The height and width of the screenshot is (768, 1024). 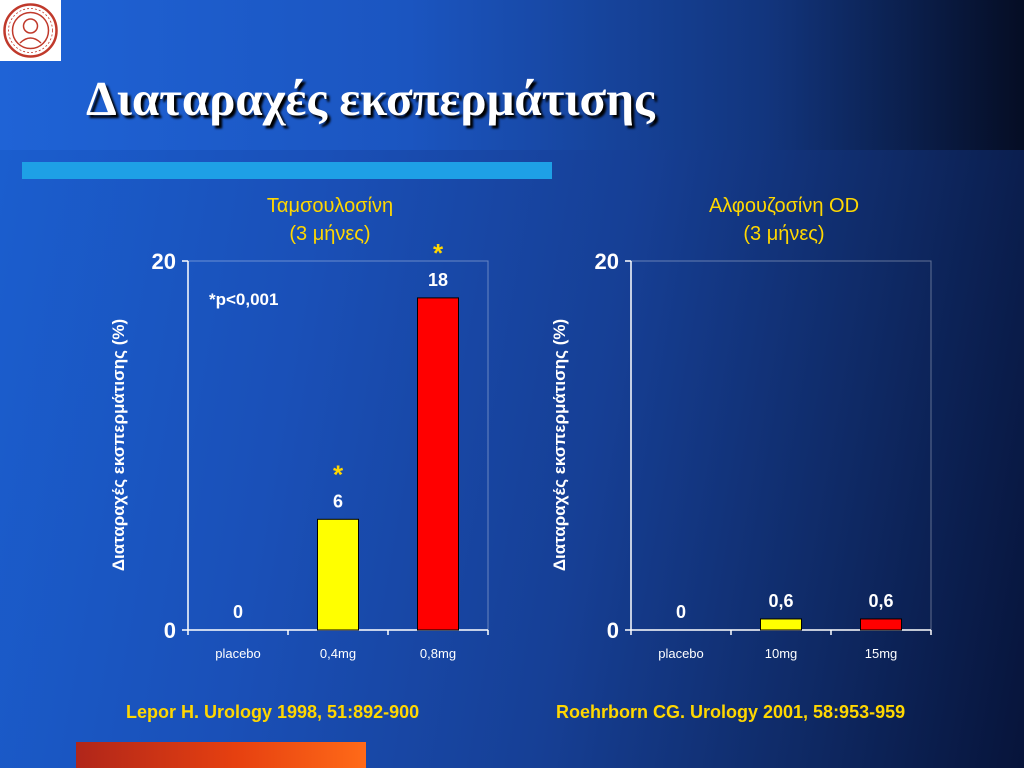 I want to click on slide-title: Διαταραχές εκσπερμάτισης, so click(x=370, y=98).